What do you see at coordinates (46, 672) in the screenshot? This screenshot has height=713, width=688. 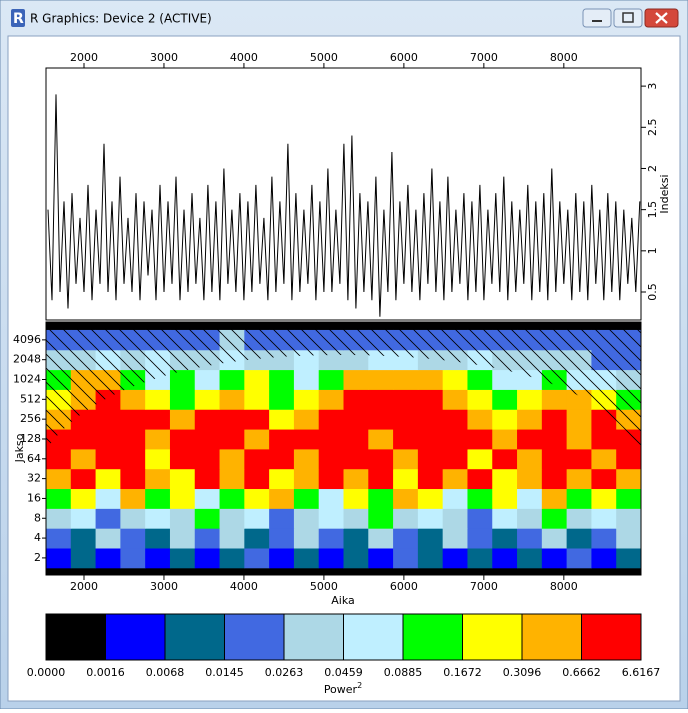 I see `legend-break-label: 0.0000` at bounding box center [46, 672].